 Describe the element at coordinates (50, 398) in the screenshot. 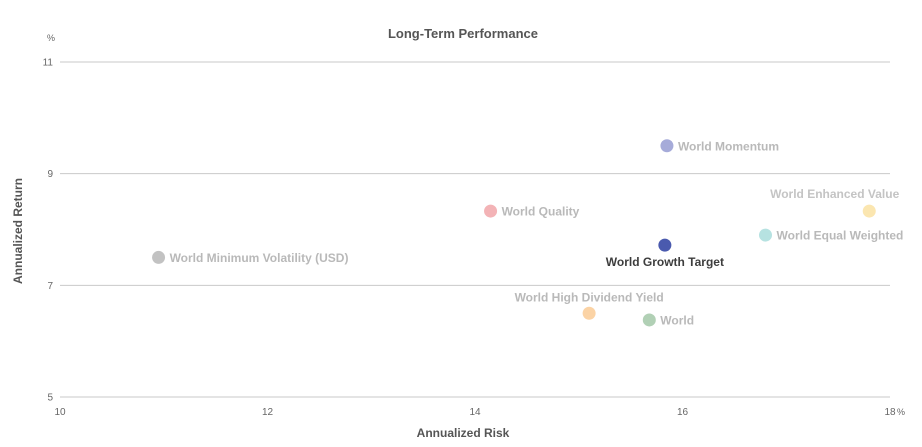

I see `y-tick-label: 5` at that location.